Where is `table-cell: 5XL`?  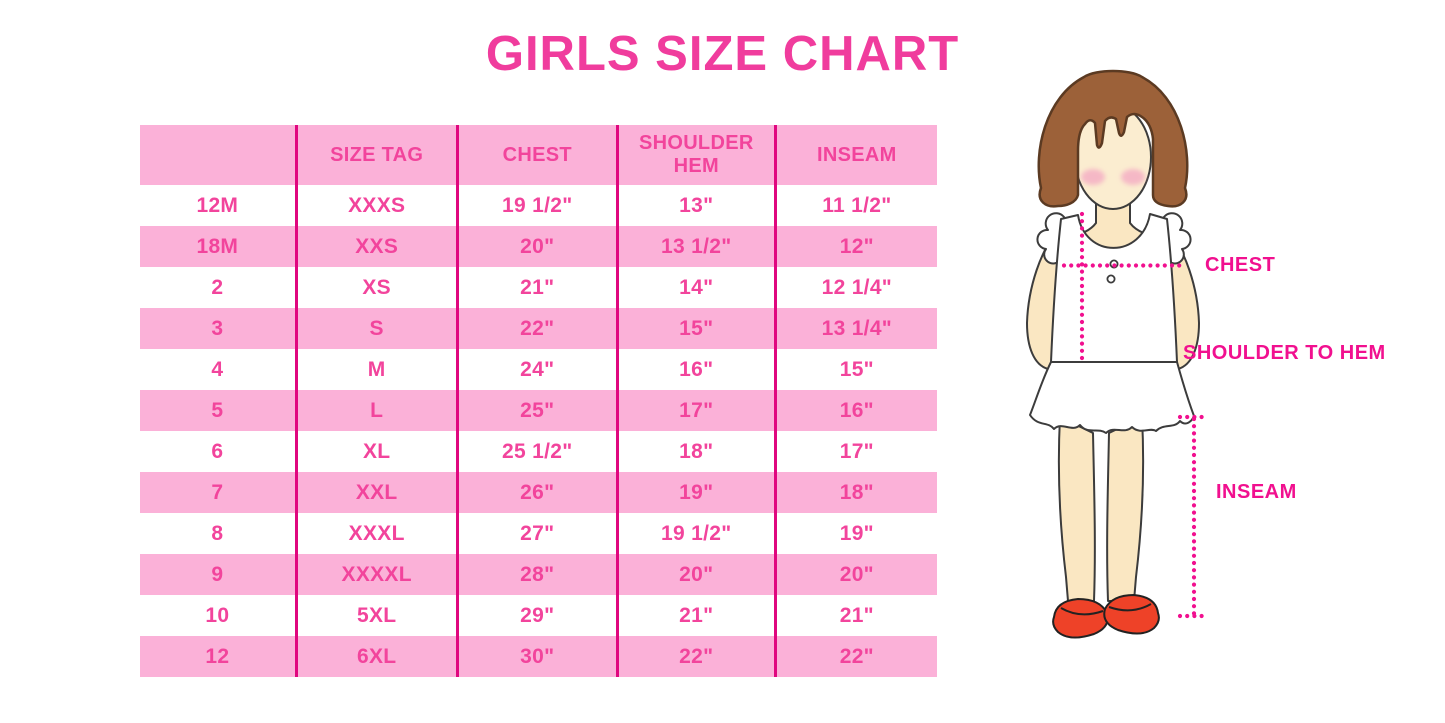
table-cell: 5XL is located at coordinates (376, 615).